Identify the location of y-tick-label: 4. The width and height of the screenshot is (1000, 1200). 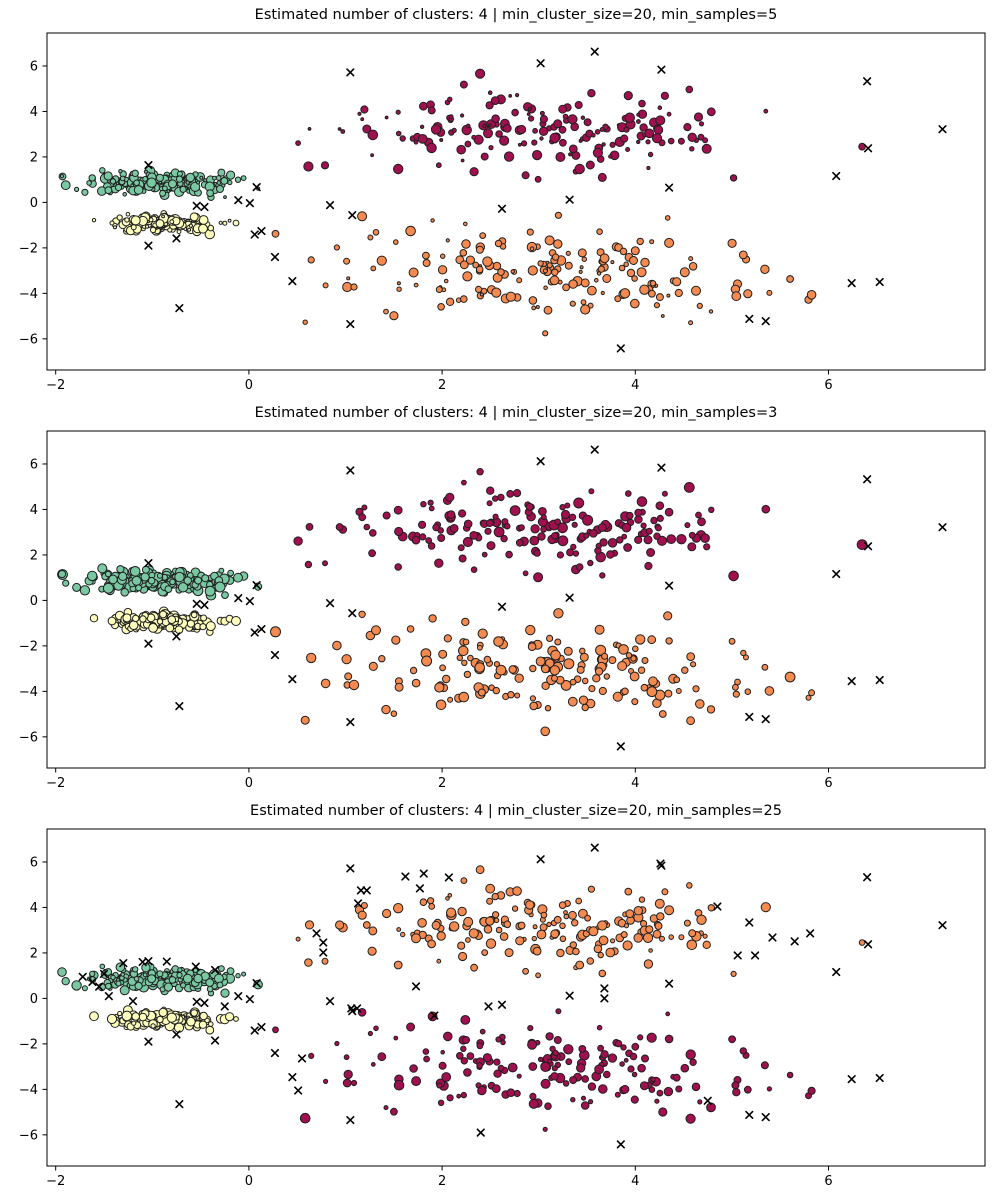
(34, 908).